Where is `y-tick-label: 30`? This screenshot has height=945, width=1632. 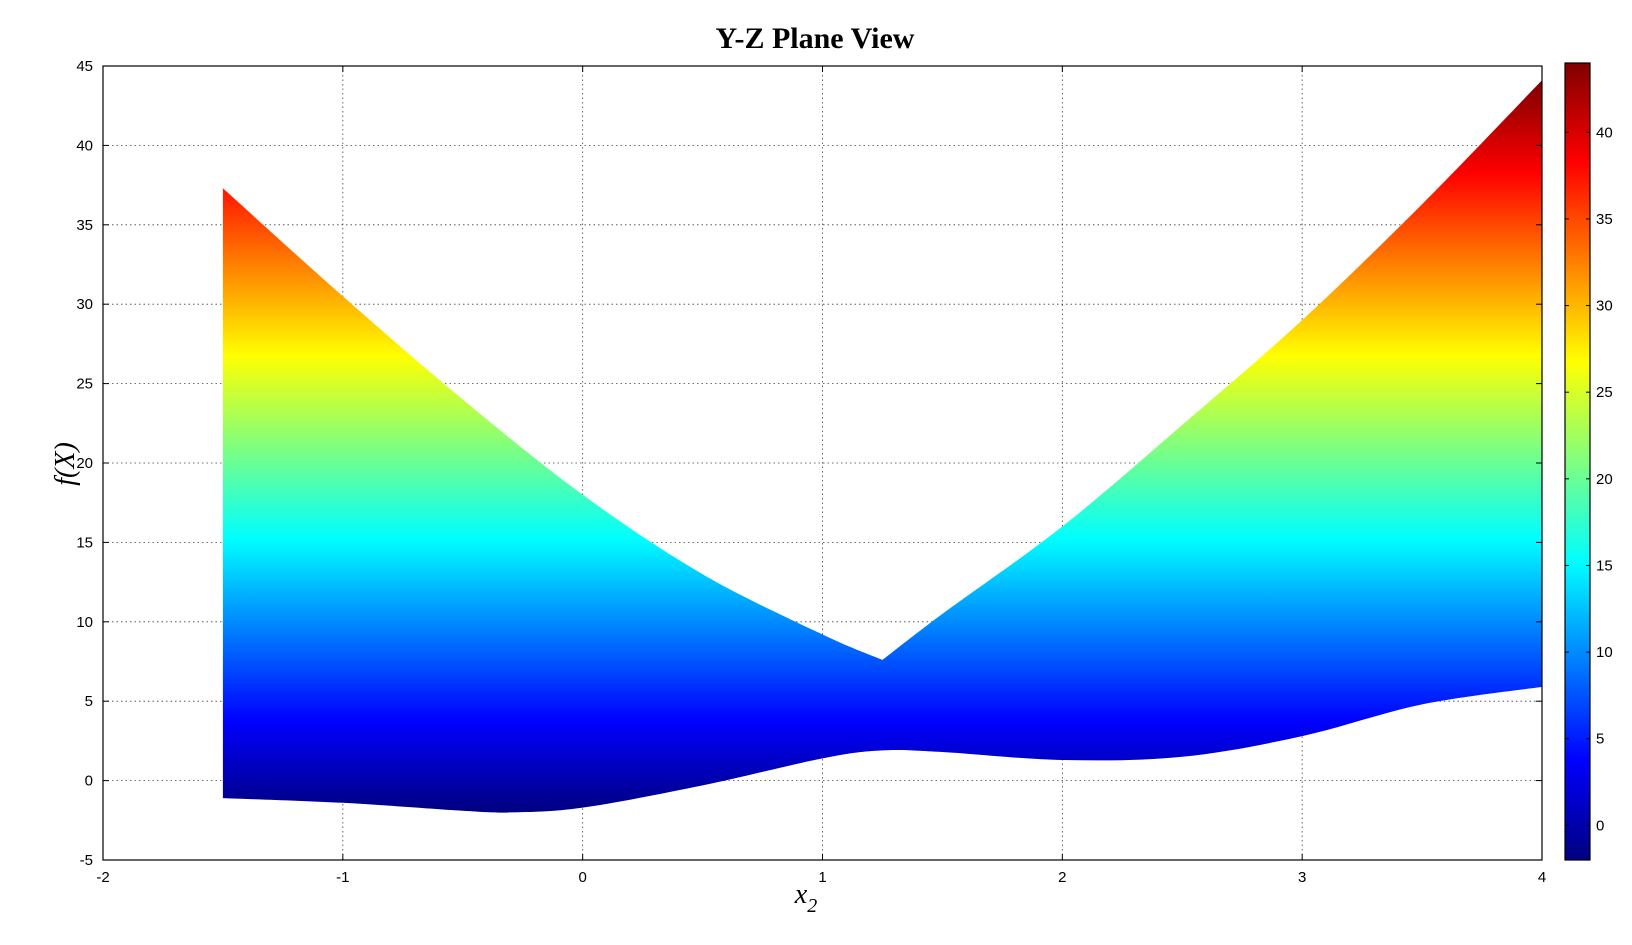 y-tick-label: 30 is located at coordinates (84, 304).